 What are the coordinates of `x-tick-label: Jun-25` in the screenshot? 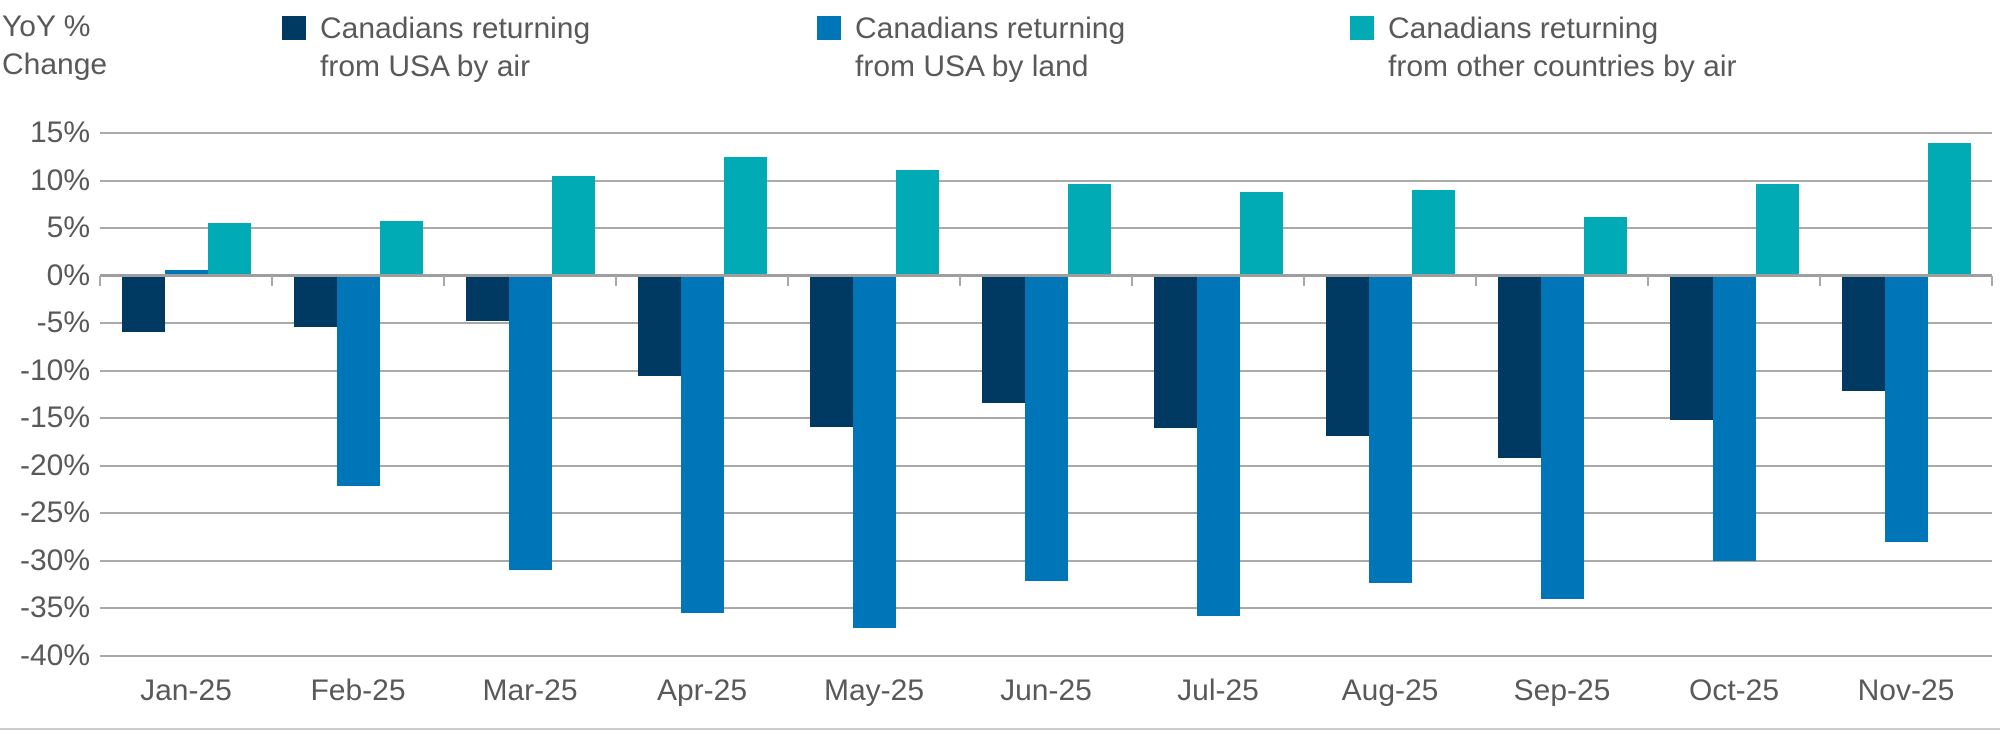 It's located at (1046, 690).